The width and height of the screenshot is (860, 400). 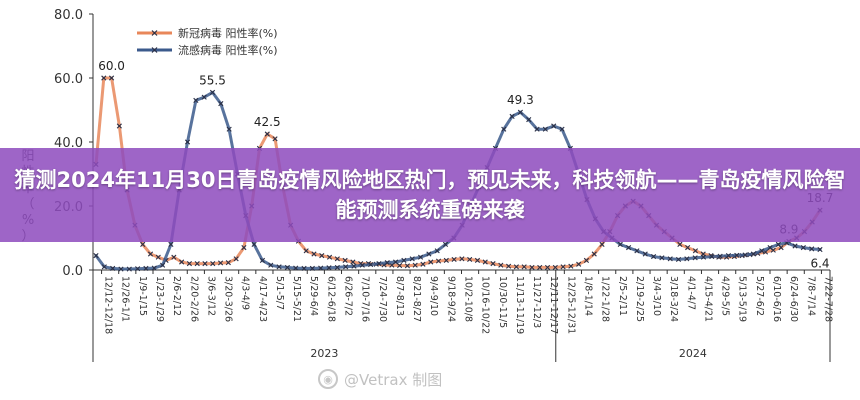 What do you see at coordinates (296, 299) in the screenshot?
I see `x-tick-label: 5/15-5/21` at bounding box center [296, 299].